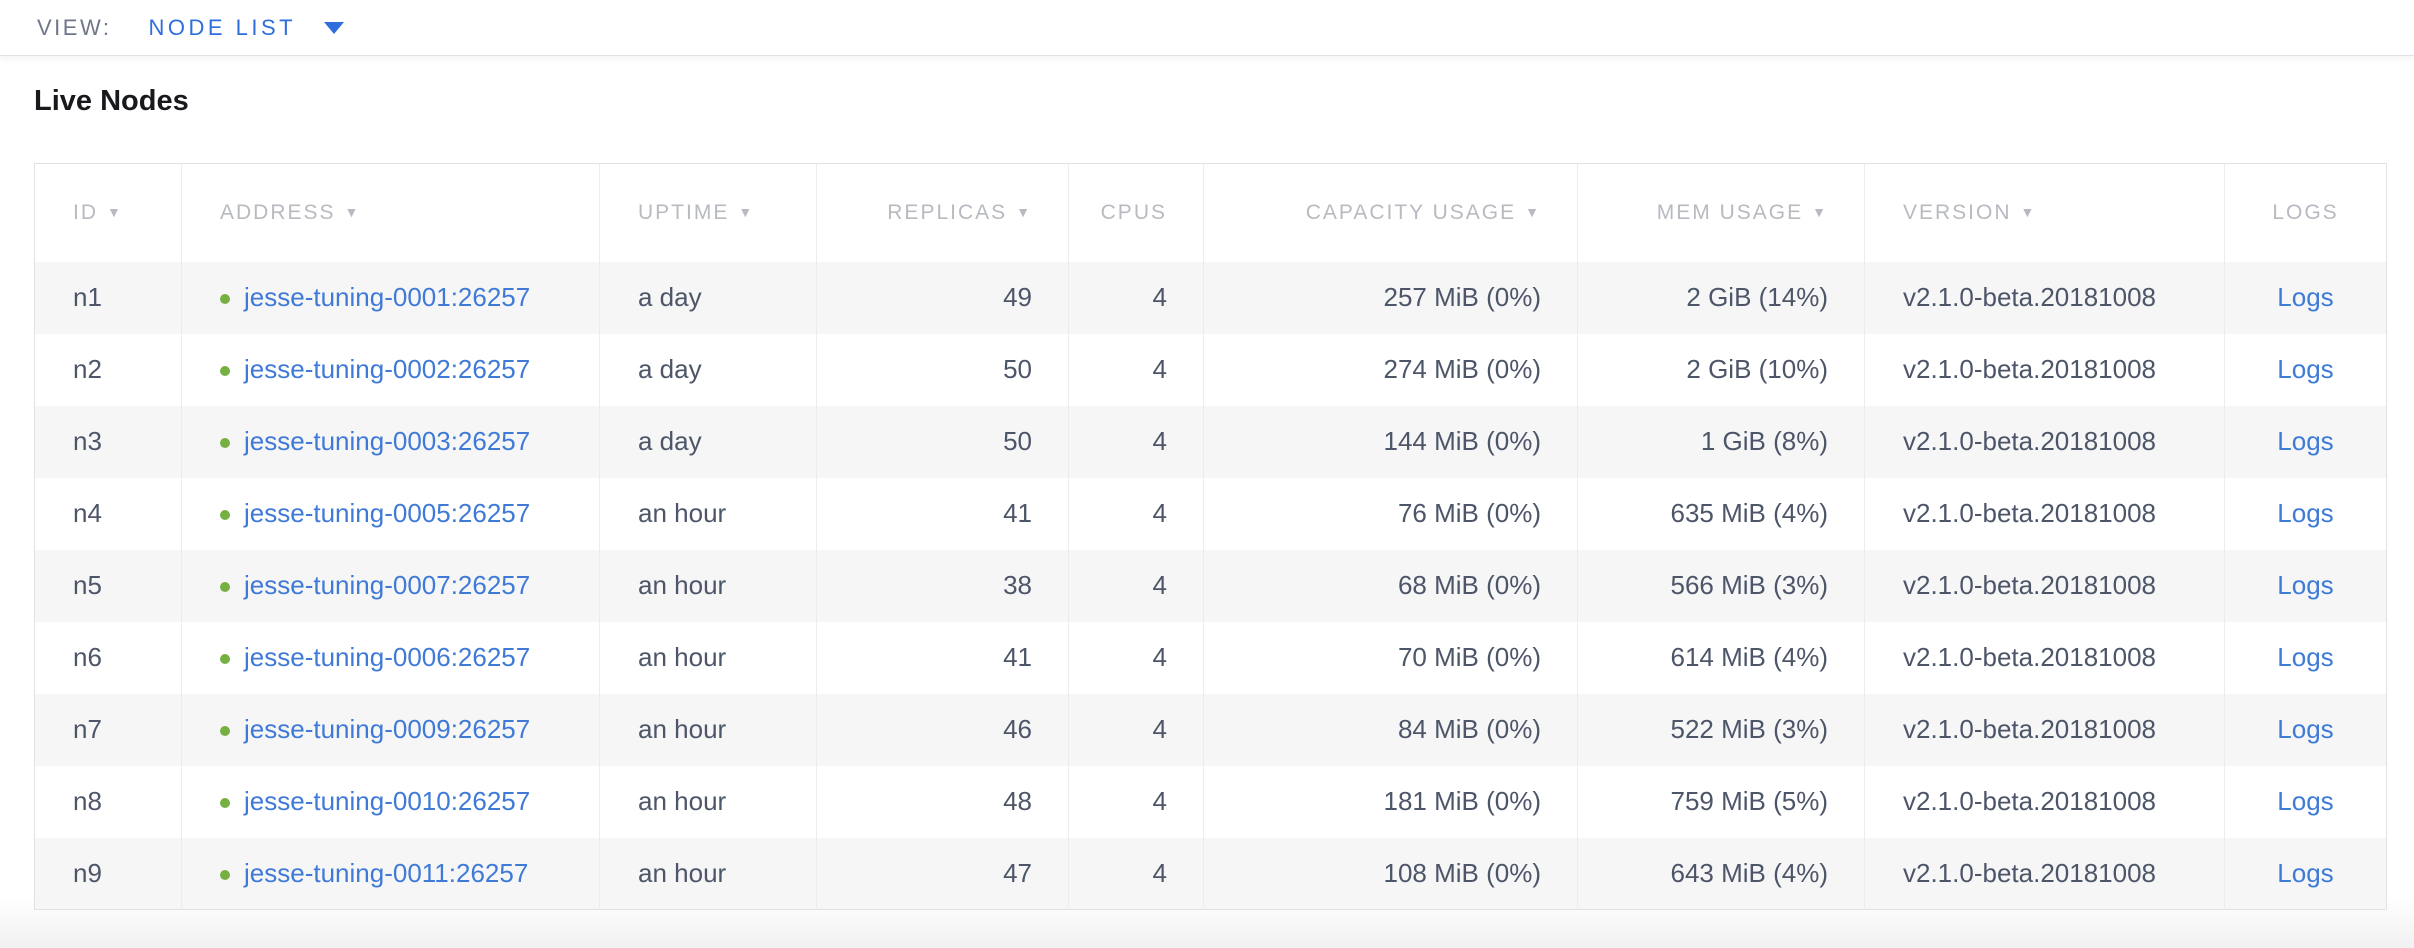 Image resolution: width=2414 pixels, height=948 pixels. Describe the element at coordinates (1721, 297) in the screenshot. I see `cell-mem: 2 GiB (14%)` at that location.